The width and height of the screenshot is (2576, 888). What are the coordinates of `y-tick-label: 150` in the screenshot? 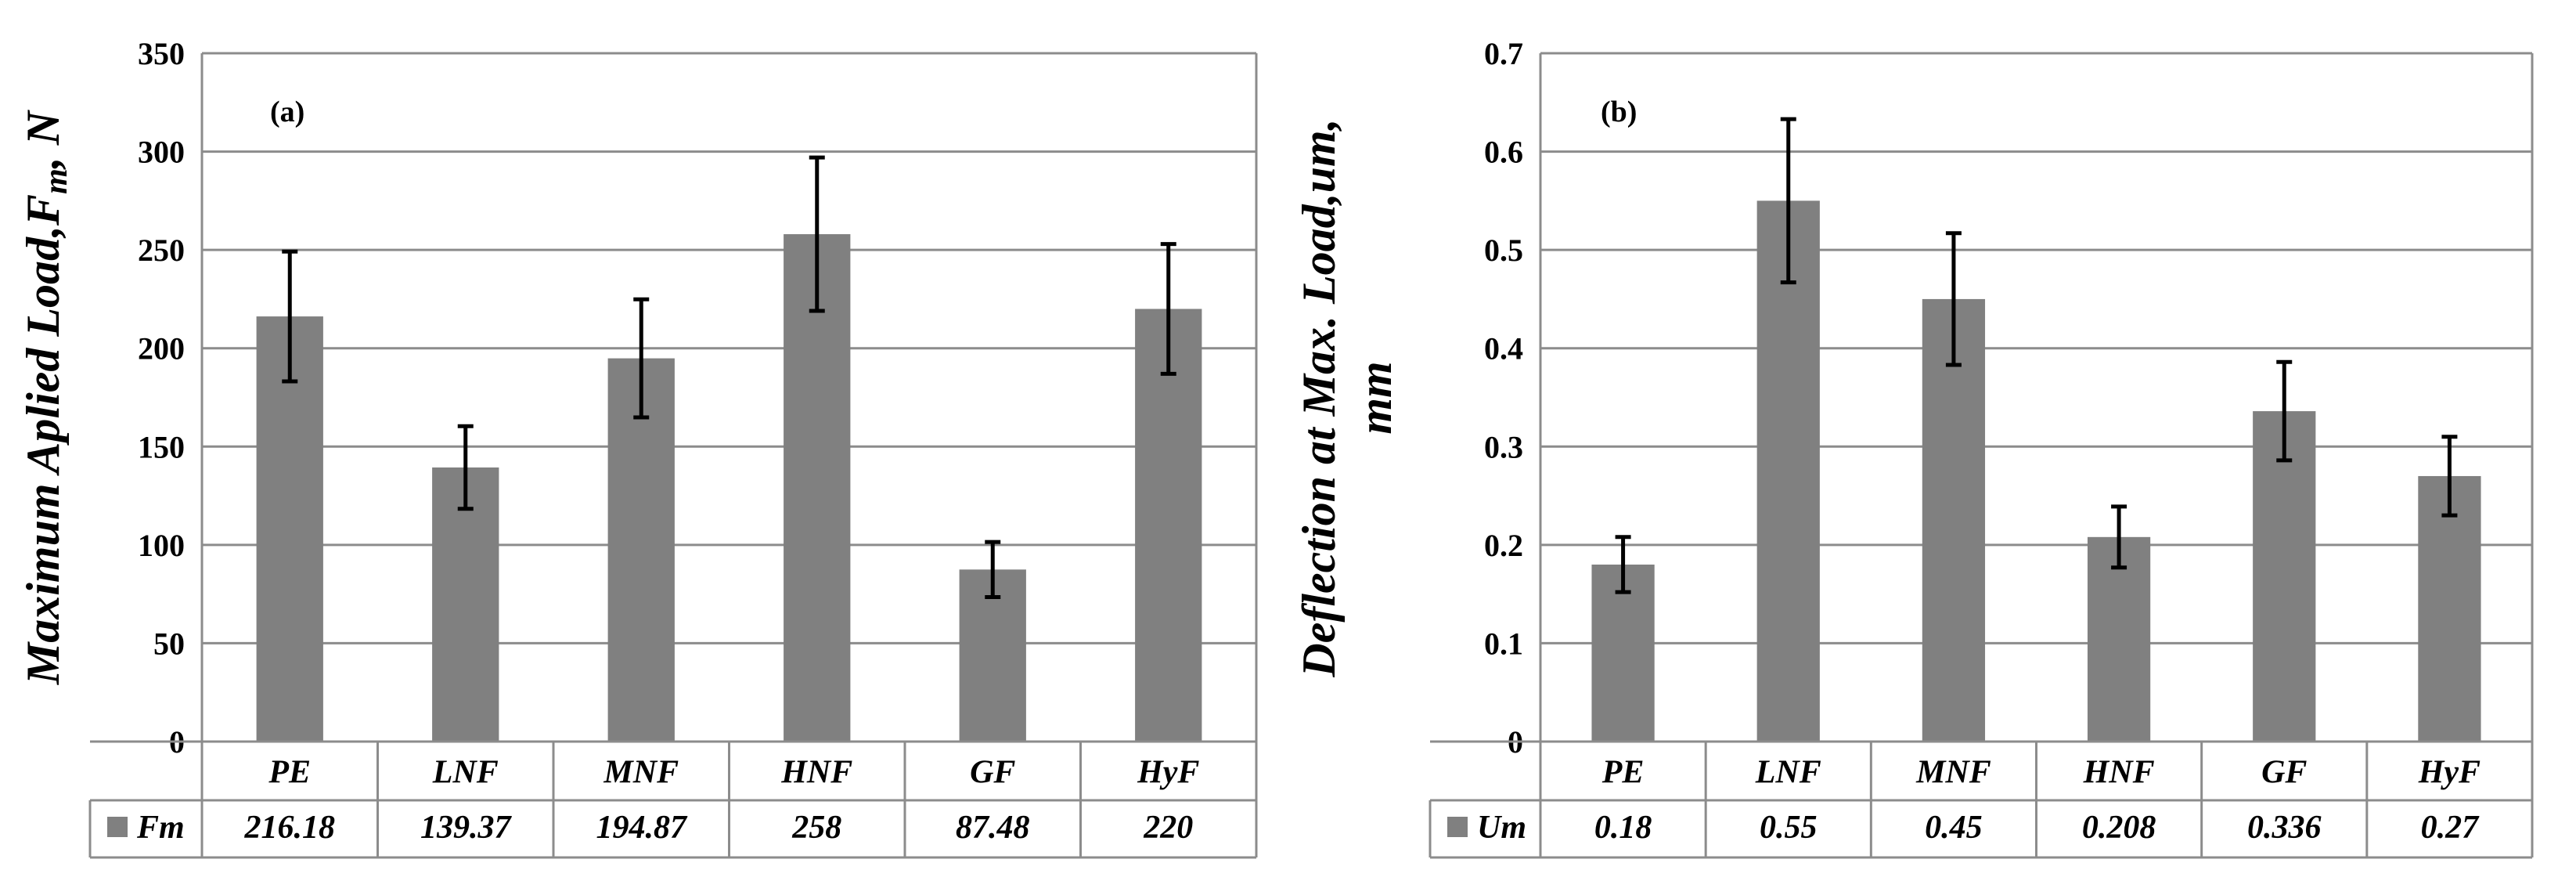 It's located at (161, 446).